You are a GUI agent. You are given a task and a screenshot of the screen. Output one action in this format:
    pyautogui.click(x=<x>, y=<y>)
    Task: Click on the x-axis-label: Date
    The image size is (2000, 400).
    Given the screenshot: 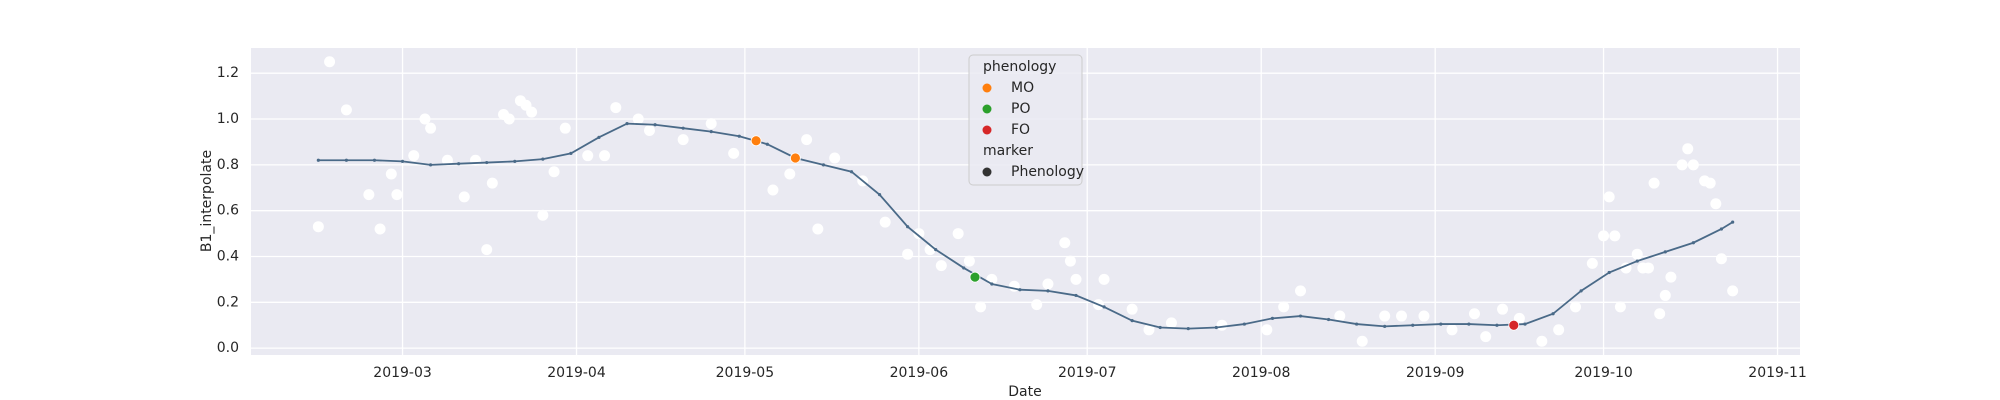 What is the action you would take?
    pyautogui.click(x=1024, y=392)
    